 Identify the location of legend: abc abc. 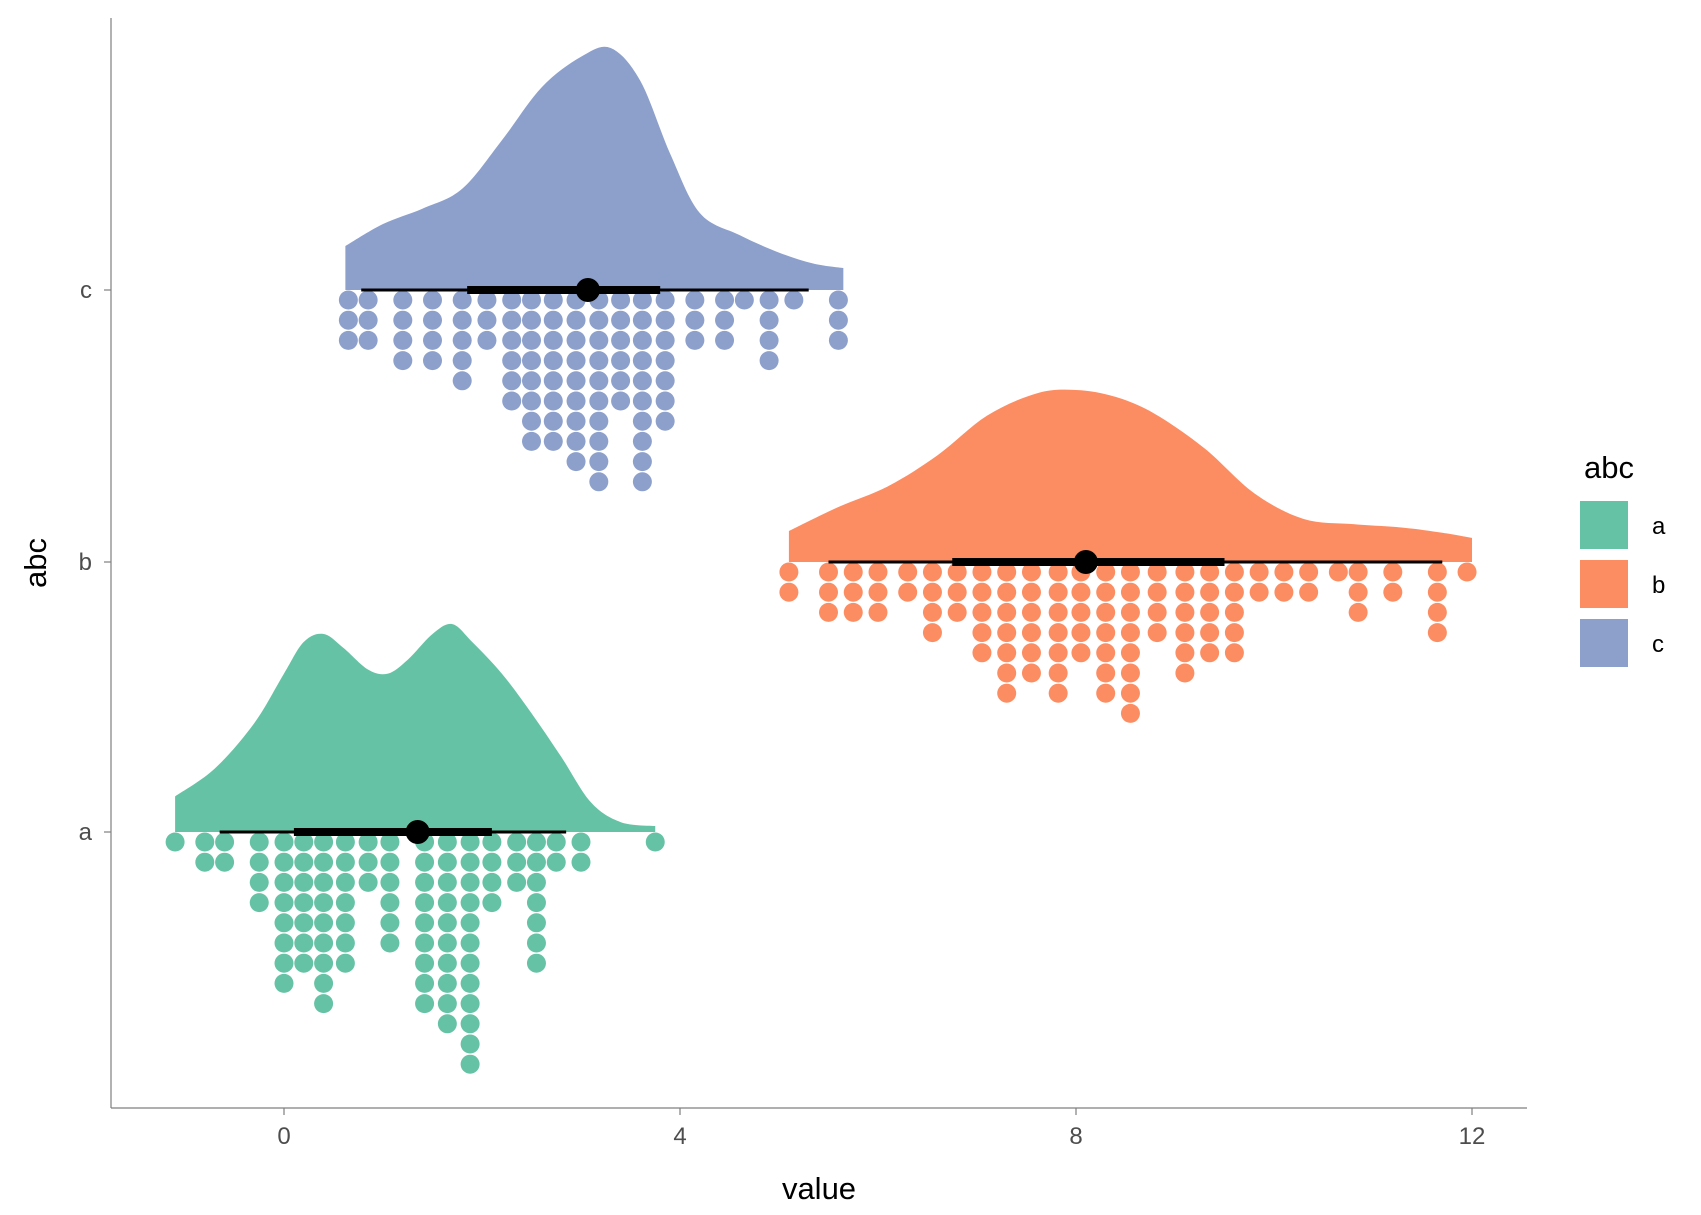
(1623, 558).